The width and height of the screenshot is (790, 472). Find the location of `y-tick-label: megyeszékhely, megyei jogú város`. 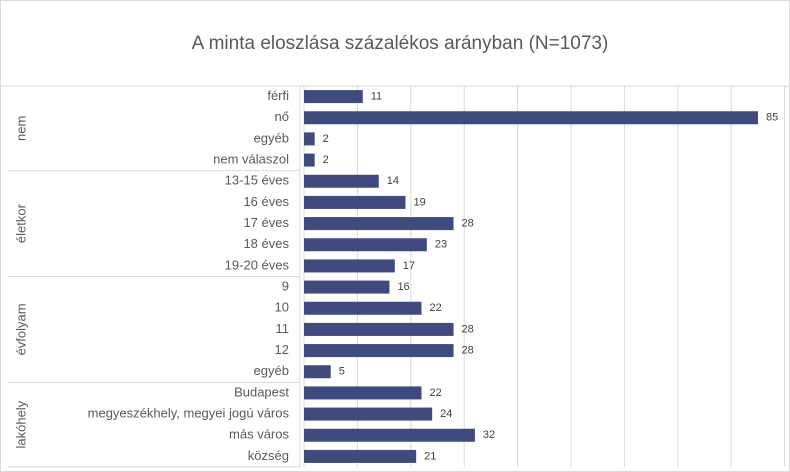

y-tick-label: megyeszékhely, megyei jogú város is located at coordinates (189, 413).